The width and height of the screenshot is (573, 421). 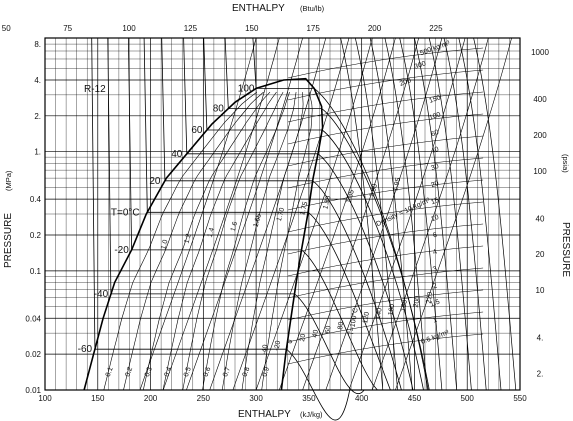 I want to click on x-tick-label: 250, so click(x=204, y=398).